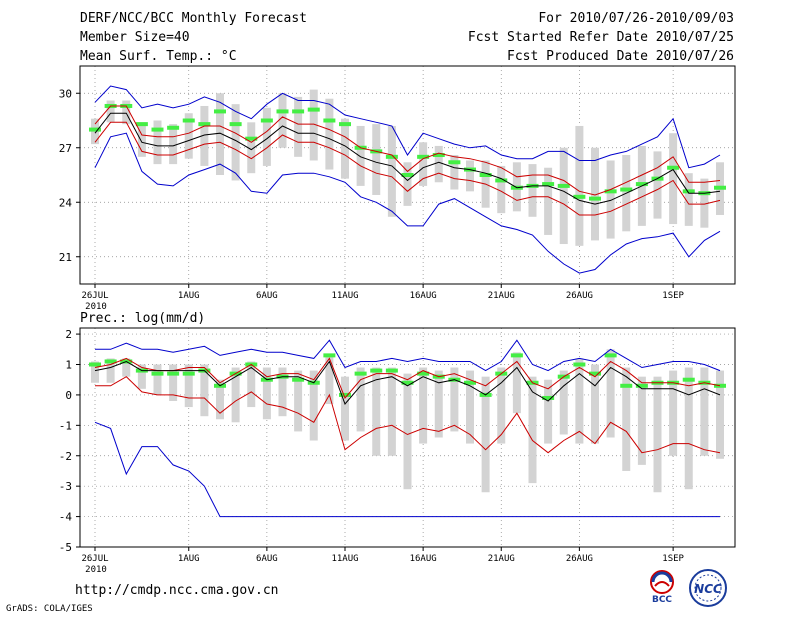 The height and width of the screenshot is (618, 800). What do you see at coordinates (267, 559) in the screenshot?
I see `prec-xtick-label: 6AUG` at bounding box center [267, 559].